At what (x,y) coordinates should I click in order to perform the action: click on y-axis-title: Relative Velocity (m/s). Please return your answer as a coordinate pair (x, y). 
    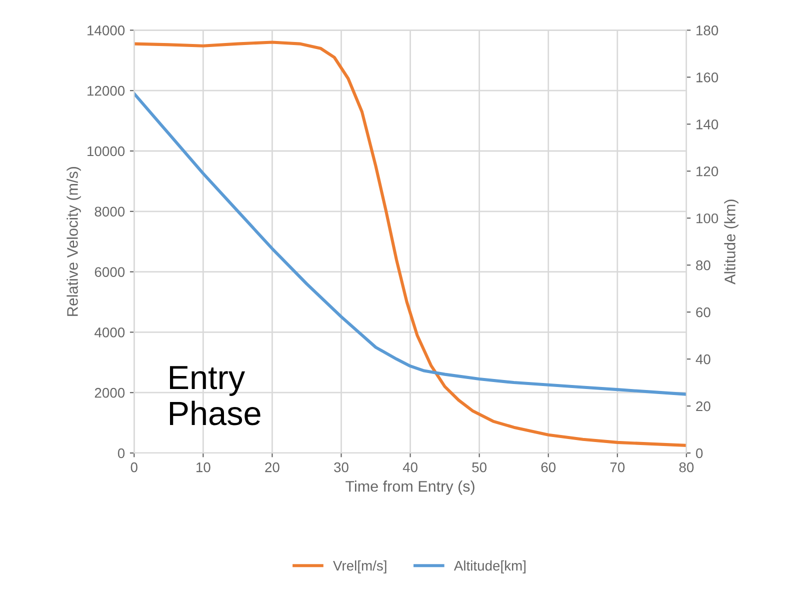
    Looking at the image, I should click on (73, 241).